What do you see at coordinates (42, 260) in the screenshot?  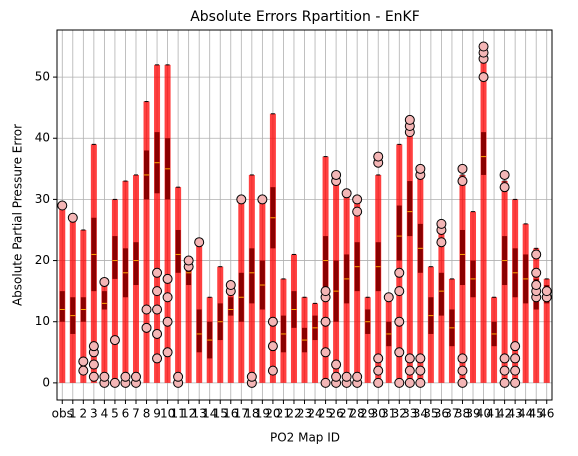 I see `y-tick-label: 20` at bounding box center [42, 260].